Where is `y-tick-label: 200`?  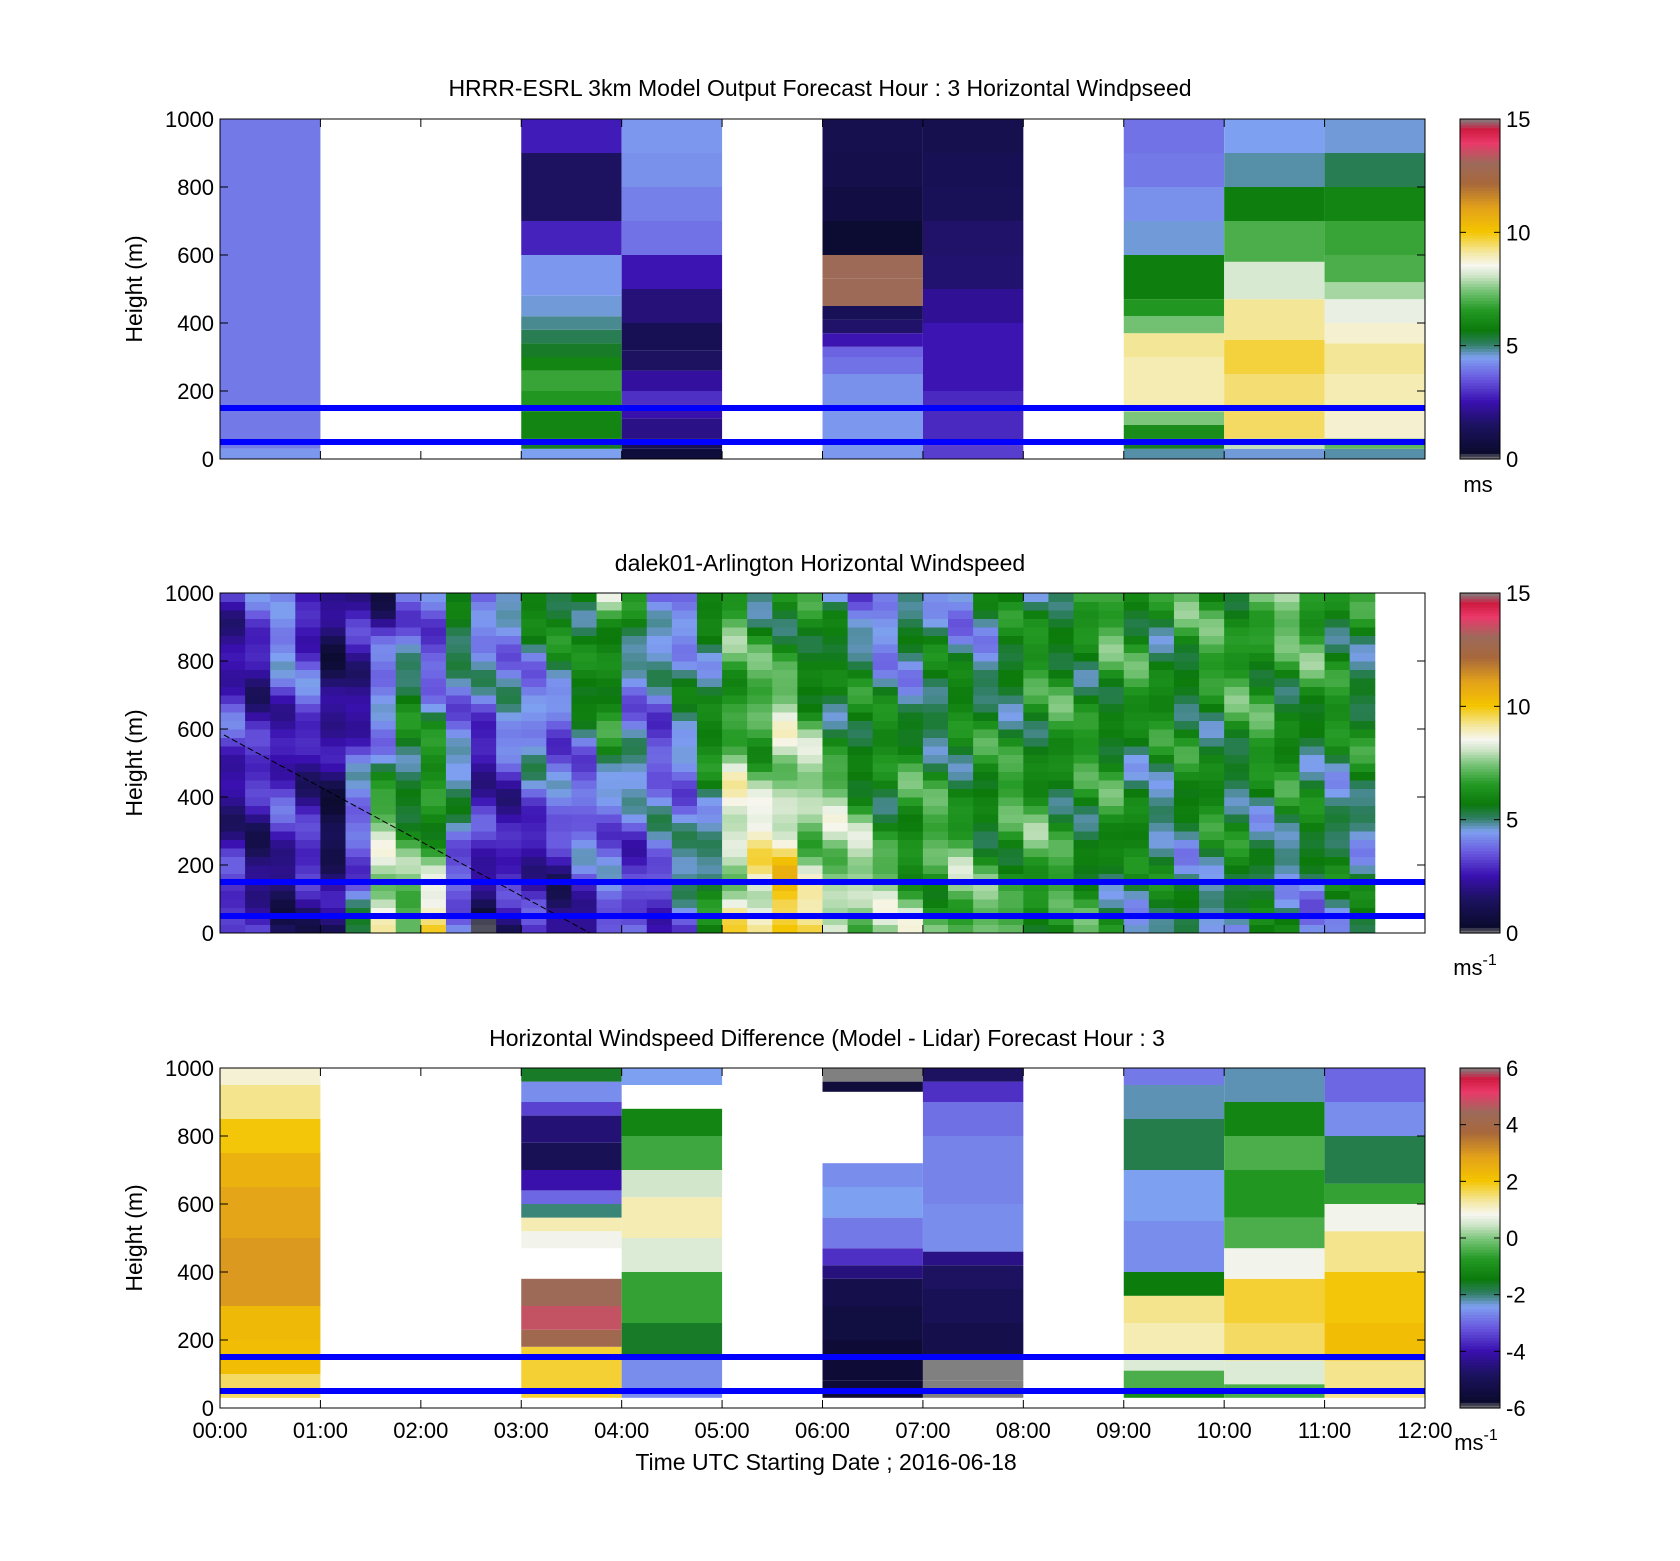
y-tick-label: 200 is located at coordinates (195, 865).